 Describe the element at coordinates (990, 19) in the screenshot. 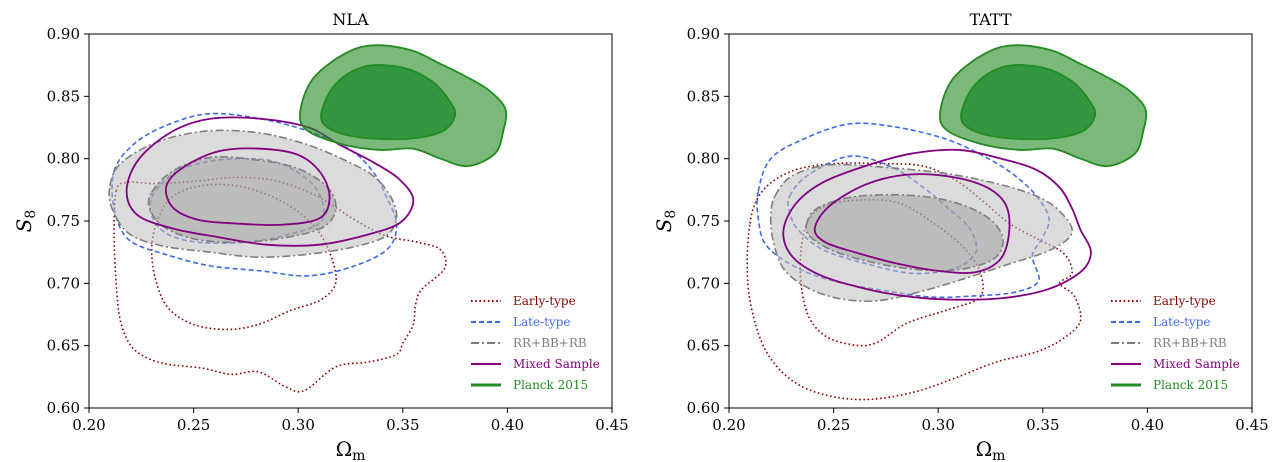

I see `panel-title: TATT` at that location.